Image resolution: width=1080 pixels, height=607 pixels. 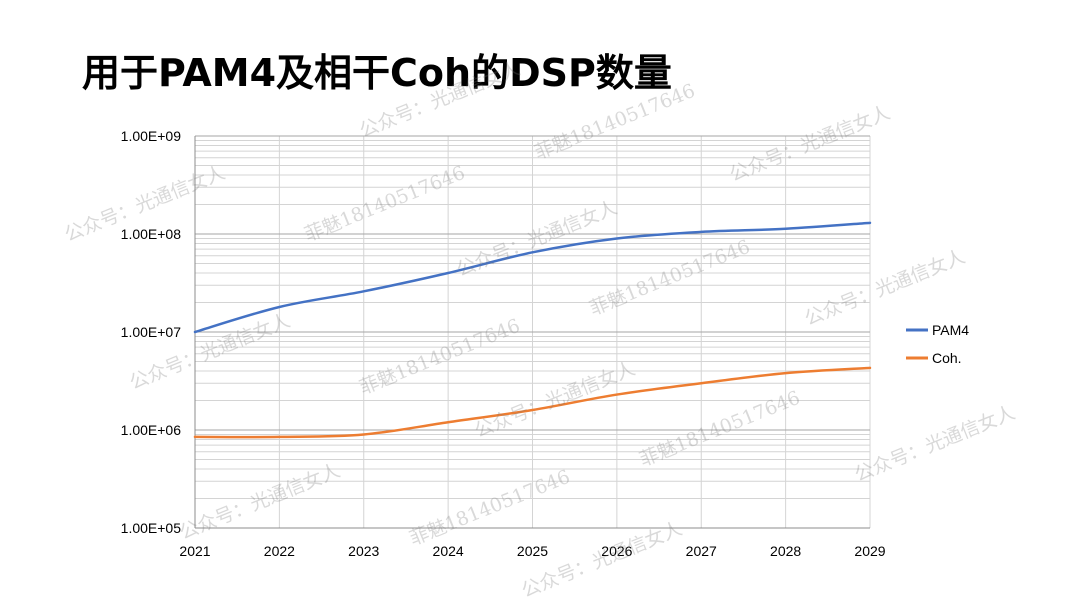 What do you see at coordinates (701, 551) in the screenshot?
I see `x-tick-label: 2027` at bounding box center [701, 551].